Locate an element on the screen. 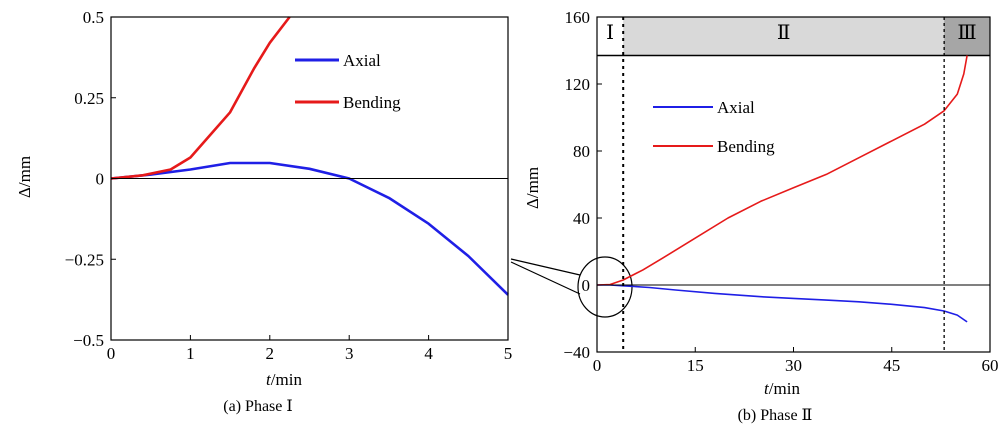 The width and height of the screenshot is (1008, 430). panel-b-legend: Axial Bending is located at coordinates (714, 127).